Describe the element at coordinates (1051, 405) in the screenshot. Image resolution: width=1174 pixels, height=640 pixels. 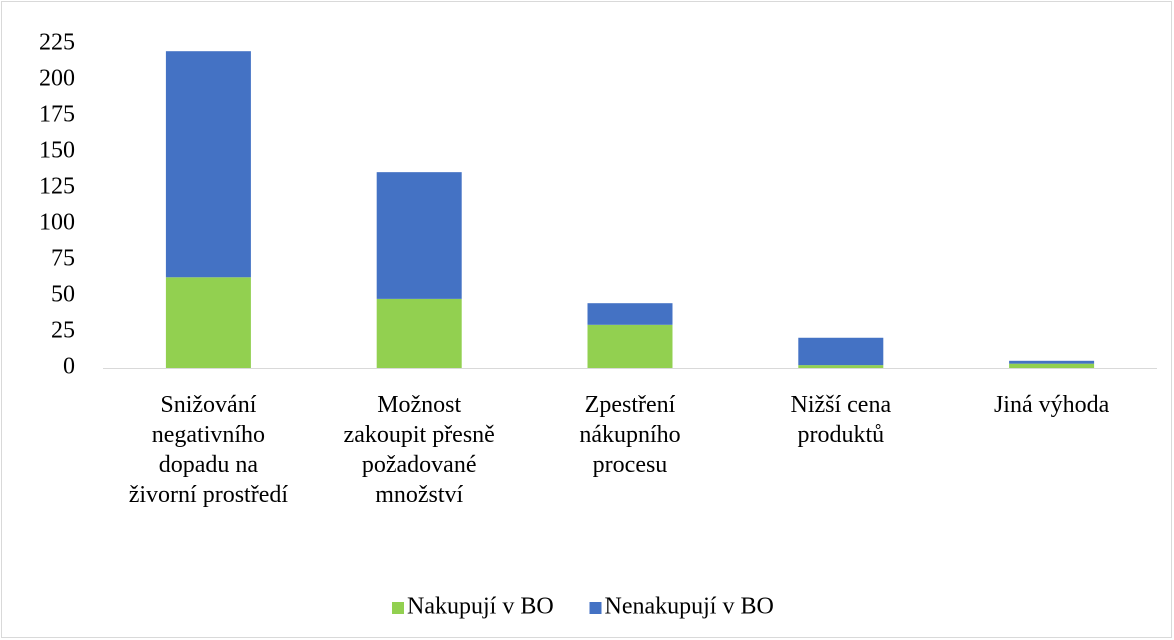
I see `x-tick-label: Jiná výhoda` at that location.